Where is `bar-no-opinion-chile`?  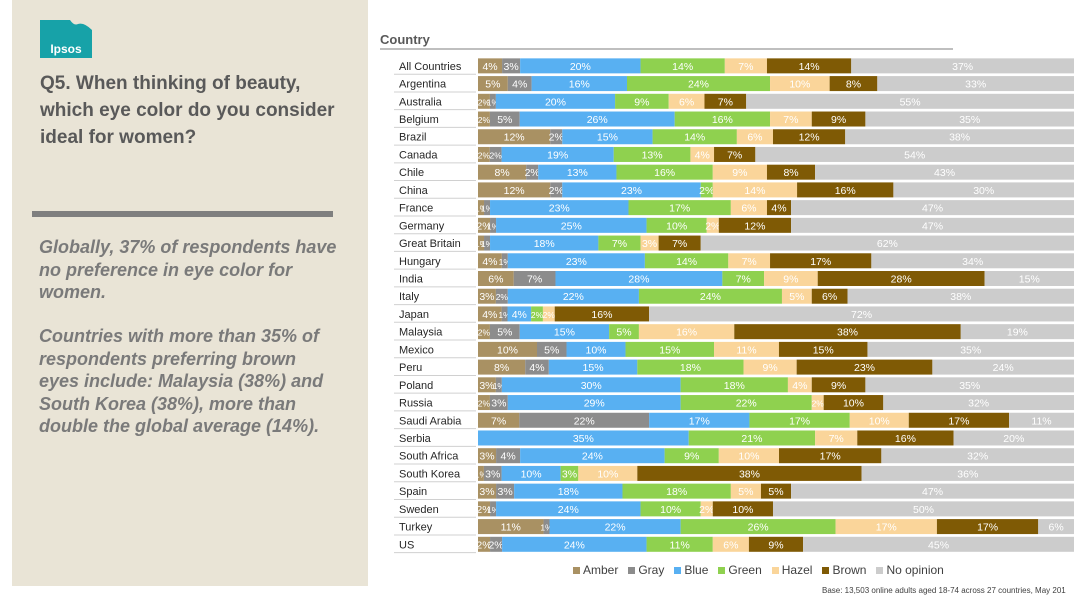
bar-no-opinion-chile is located at coordinates (944, 172).